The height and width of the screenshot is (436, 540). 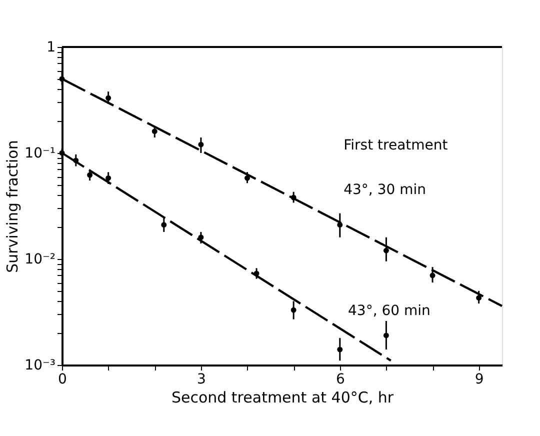 I want to click on annotation: First treatment, so click(x=396, y=146).